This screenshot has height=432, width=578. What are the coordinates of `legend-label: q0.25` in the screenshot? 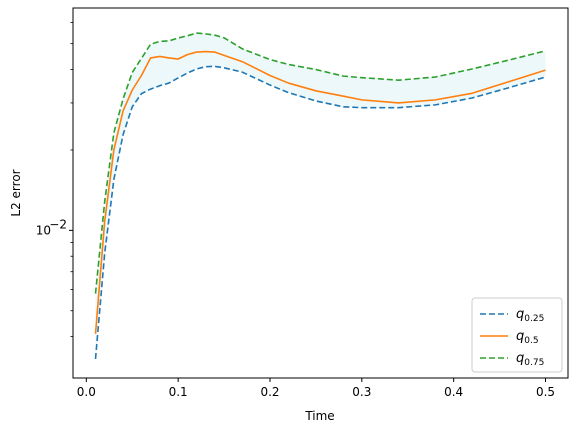 It's located at (530, 315).